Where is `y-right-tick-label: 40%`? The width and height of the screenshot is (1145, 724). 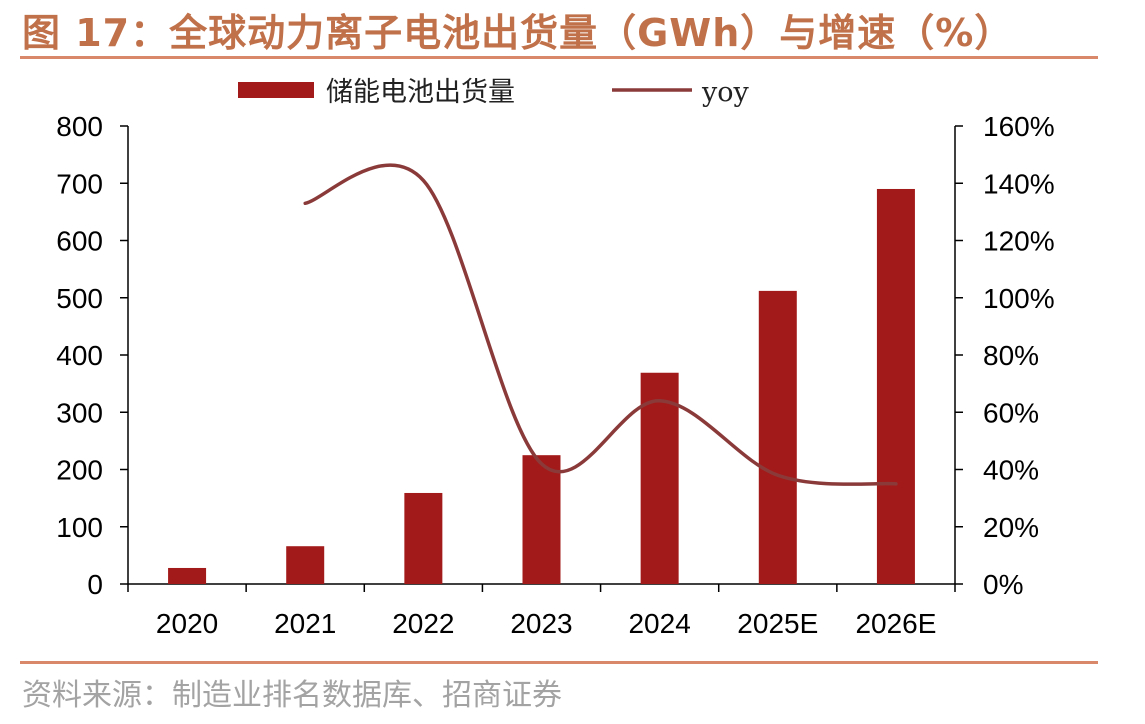 y-right-tick-label: 40% is located at coordinates (1011, 470).